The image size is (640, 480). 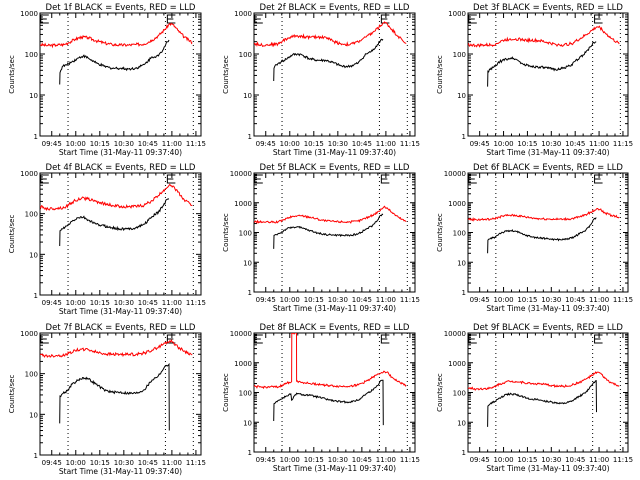 I want to click on panel-title: Det 3f BLACK = Events, RED = LLD, so click(x=548, y=8).